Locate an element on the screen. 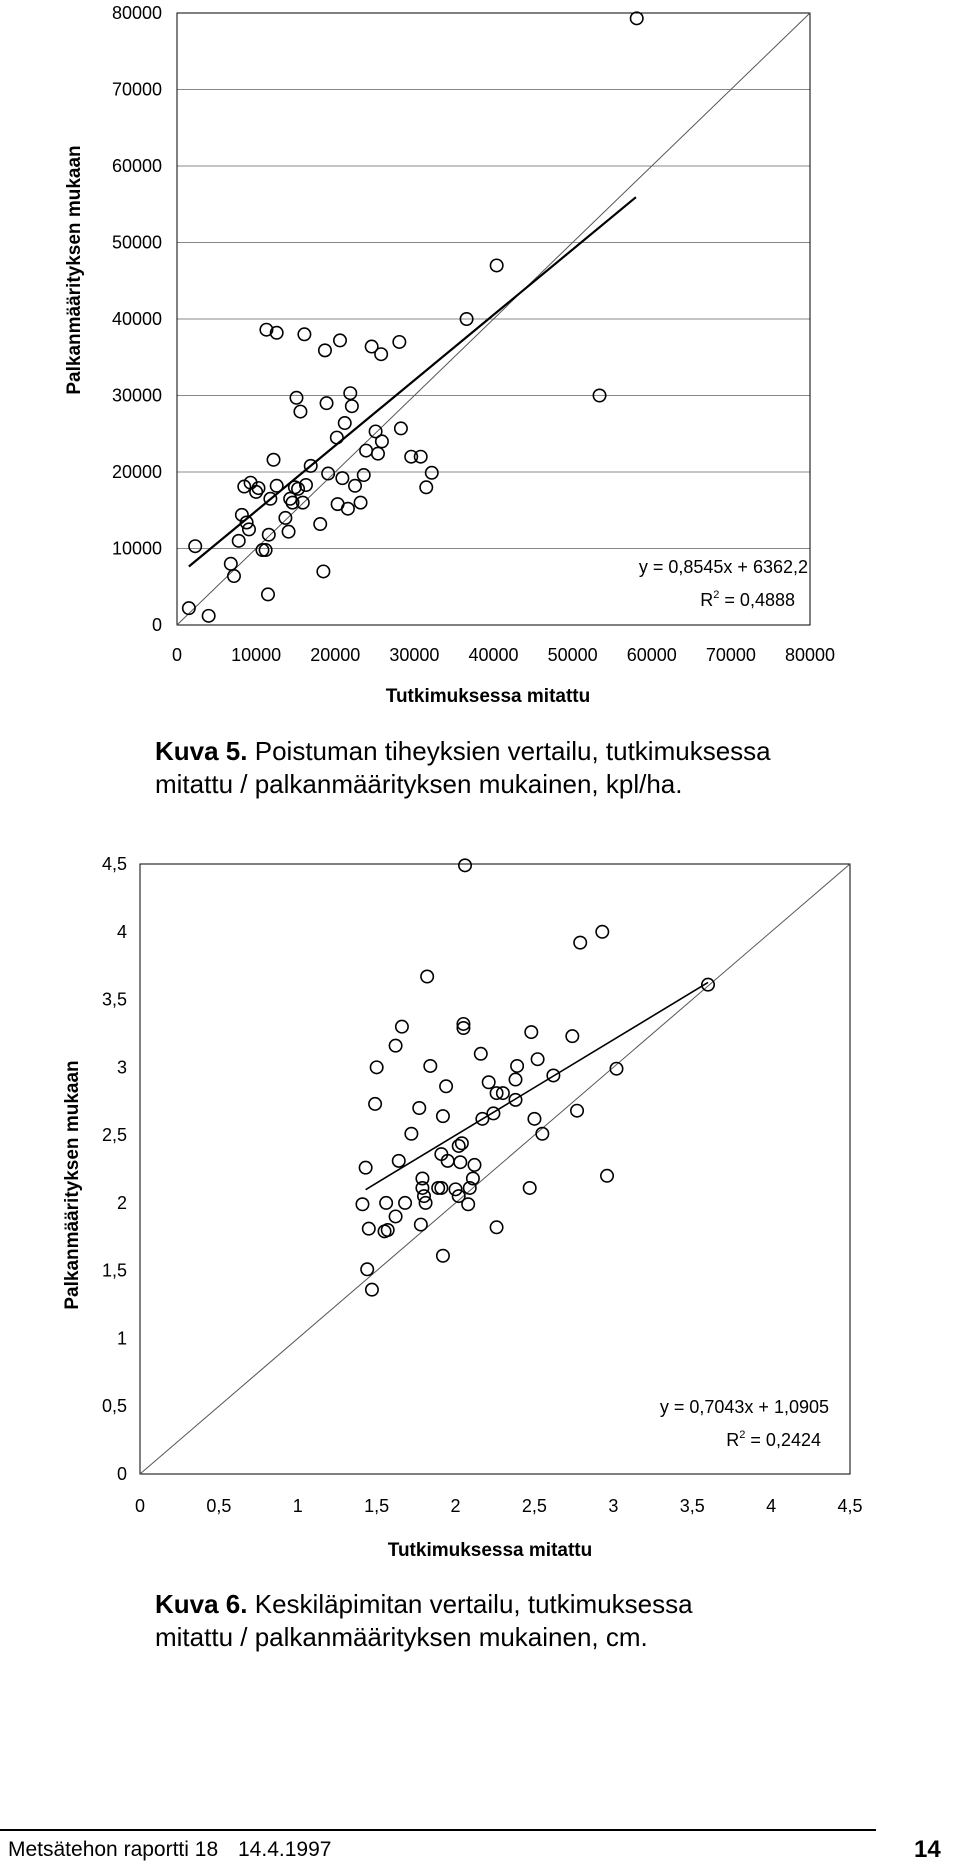 This screenshot has width=960, height=1866. y-tick-label: 4,5 is located at coordinates (114, 864).